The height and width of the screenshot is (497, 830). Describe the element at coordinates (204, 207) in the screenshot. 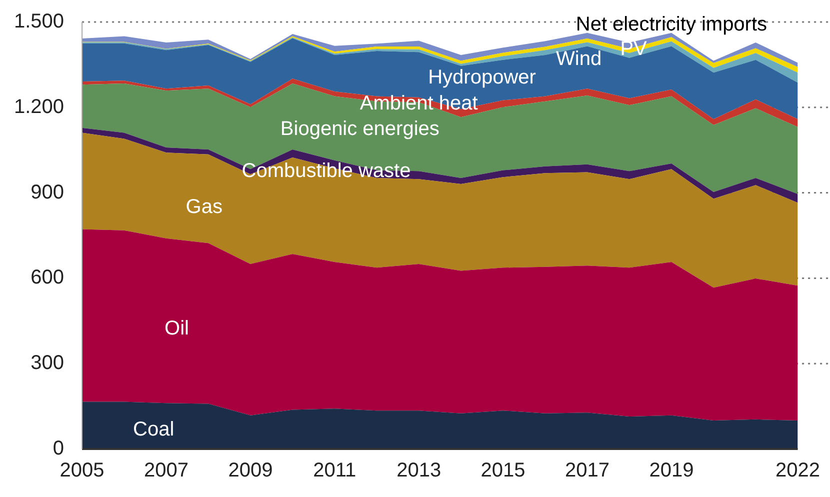

I see `series-label: Gas` at that location.